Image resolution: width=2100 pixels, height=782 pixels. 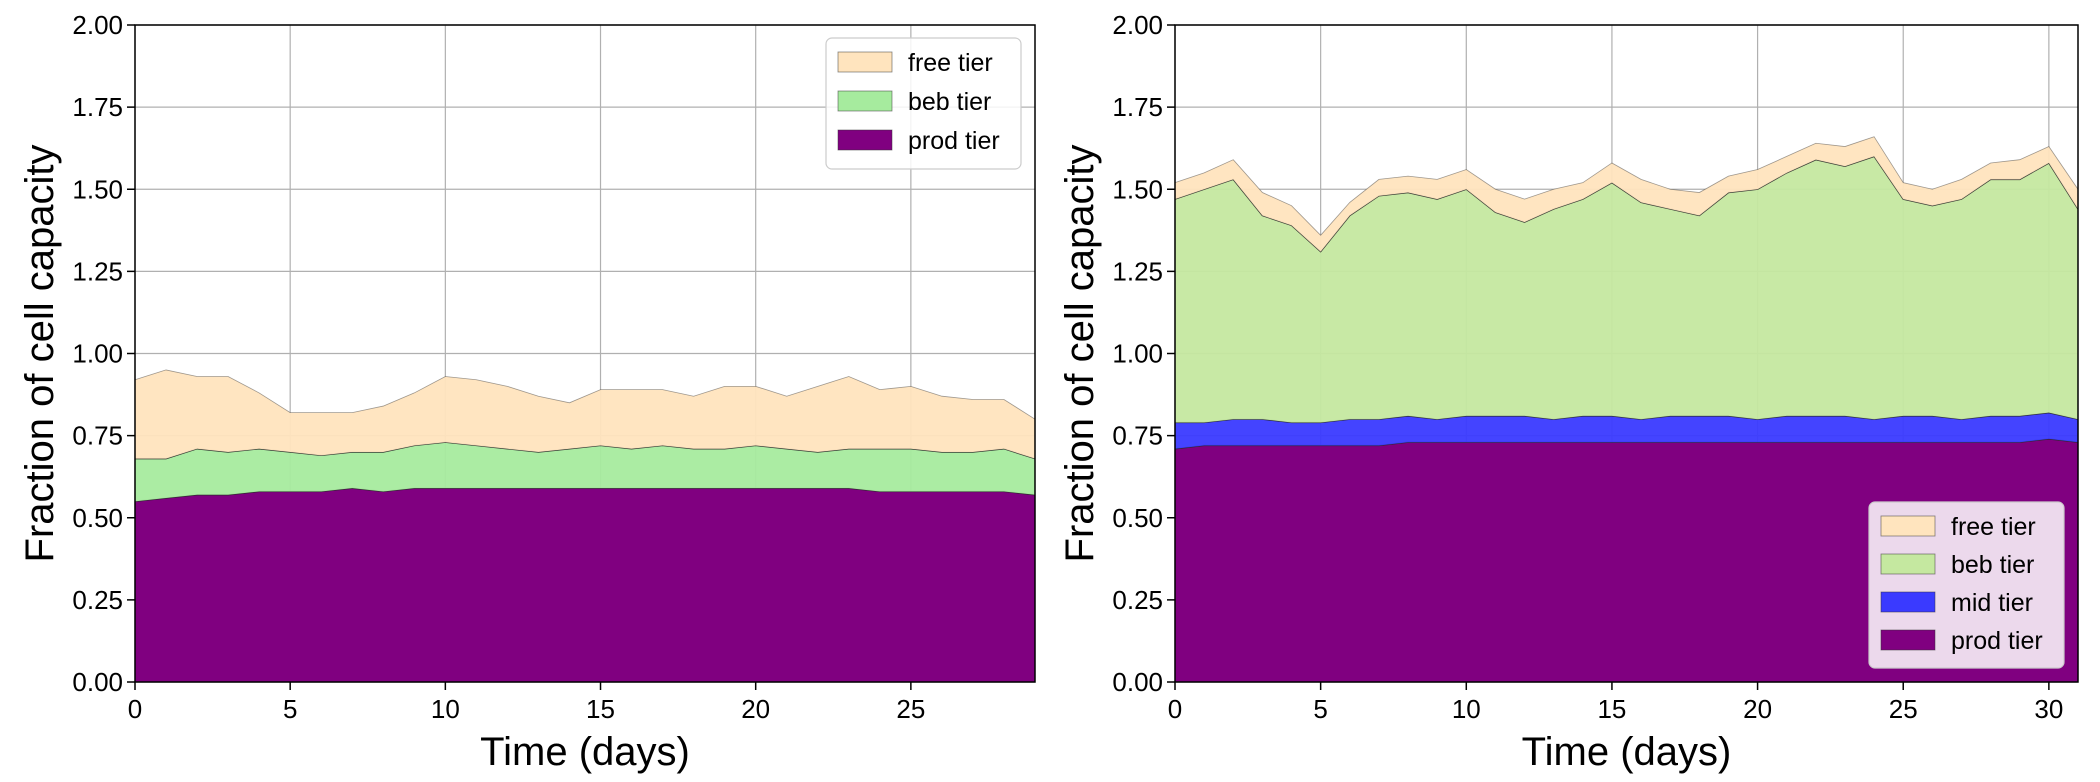 I want to click on x-axis-title-left: Time (days), so click(x=585, y=752).